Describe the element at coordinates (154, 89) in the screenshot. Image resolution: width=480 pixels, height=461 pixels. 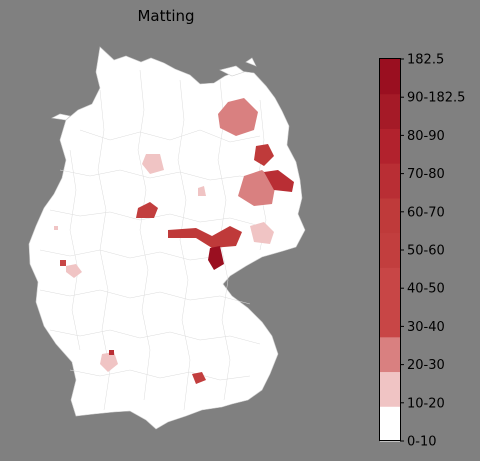
I see `coastal-islands` at that location.